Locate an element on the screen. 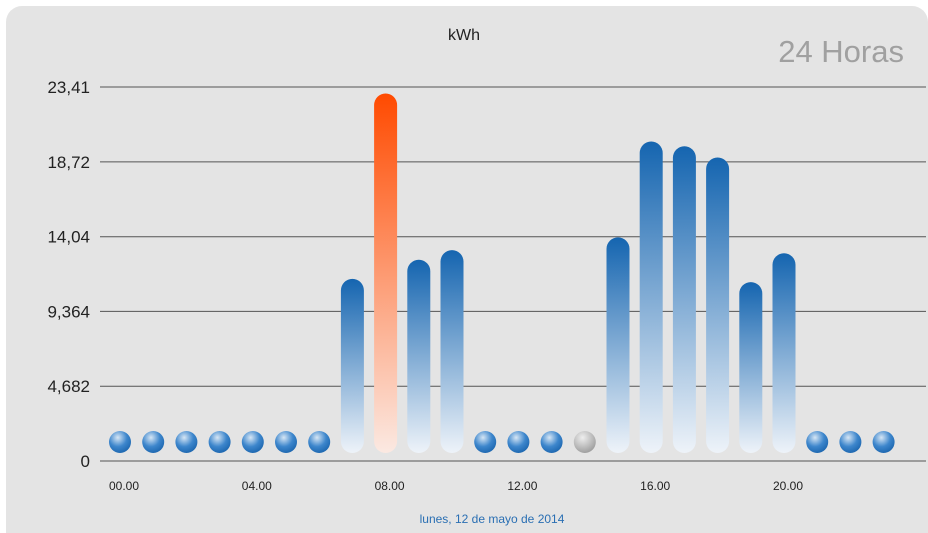 Image resolution: width=928 pixels, height=533 pixels. date-label: lunes, 12 de mayo de 2014 is located at coordinates (492, 519).